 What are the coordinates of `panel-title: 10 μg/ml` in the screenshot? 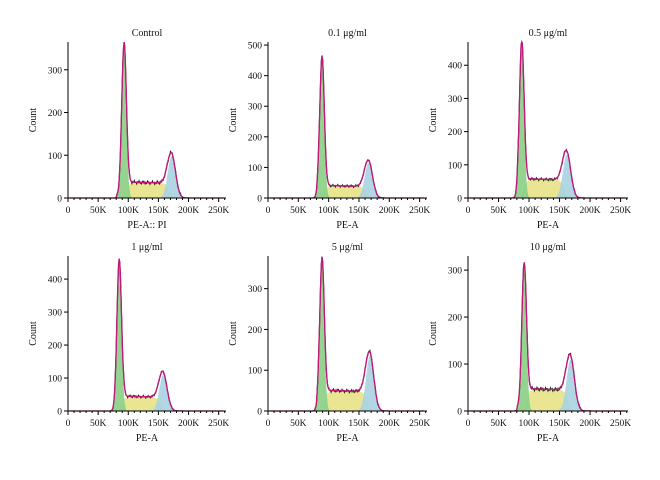 It's located at (548, 247).